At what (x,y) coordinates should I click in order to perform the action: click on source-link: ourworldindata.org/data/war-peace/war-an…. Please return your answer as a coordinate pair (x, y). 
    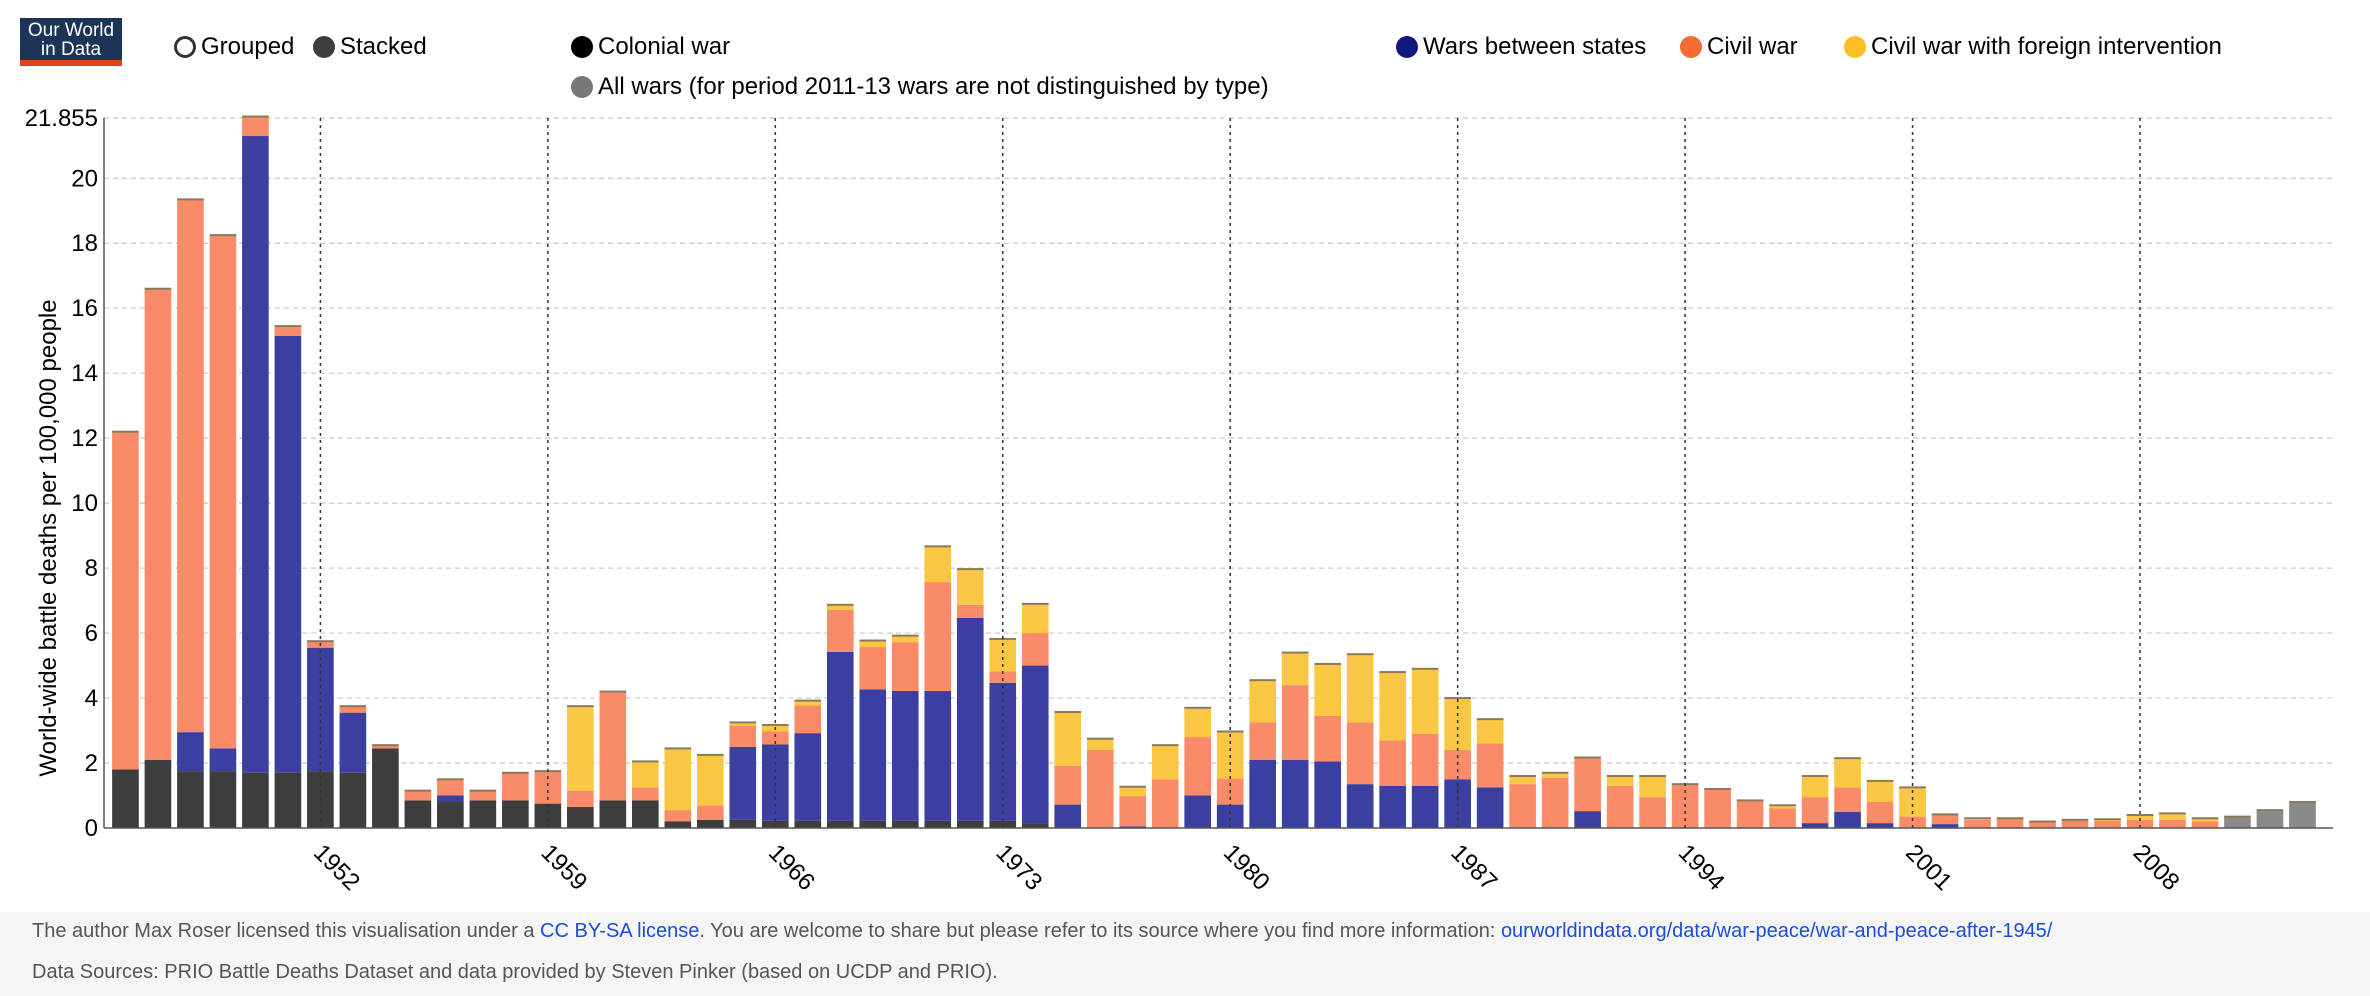
    Looking at the image, I should click on (1776, 931).